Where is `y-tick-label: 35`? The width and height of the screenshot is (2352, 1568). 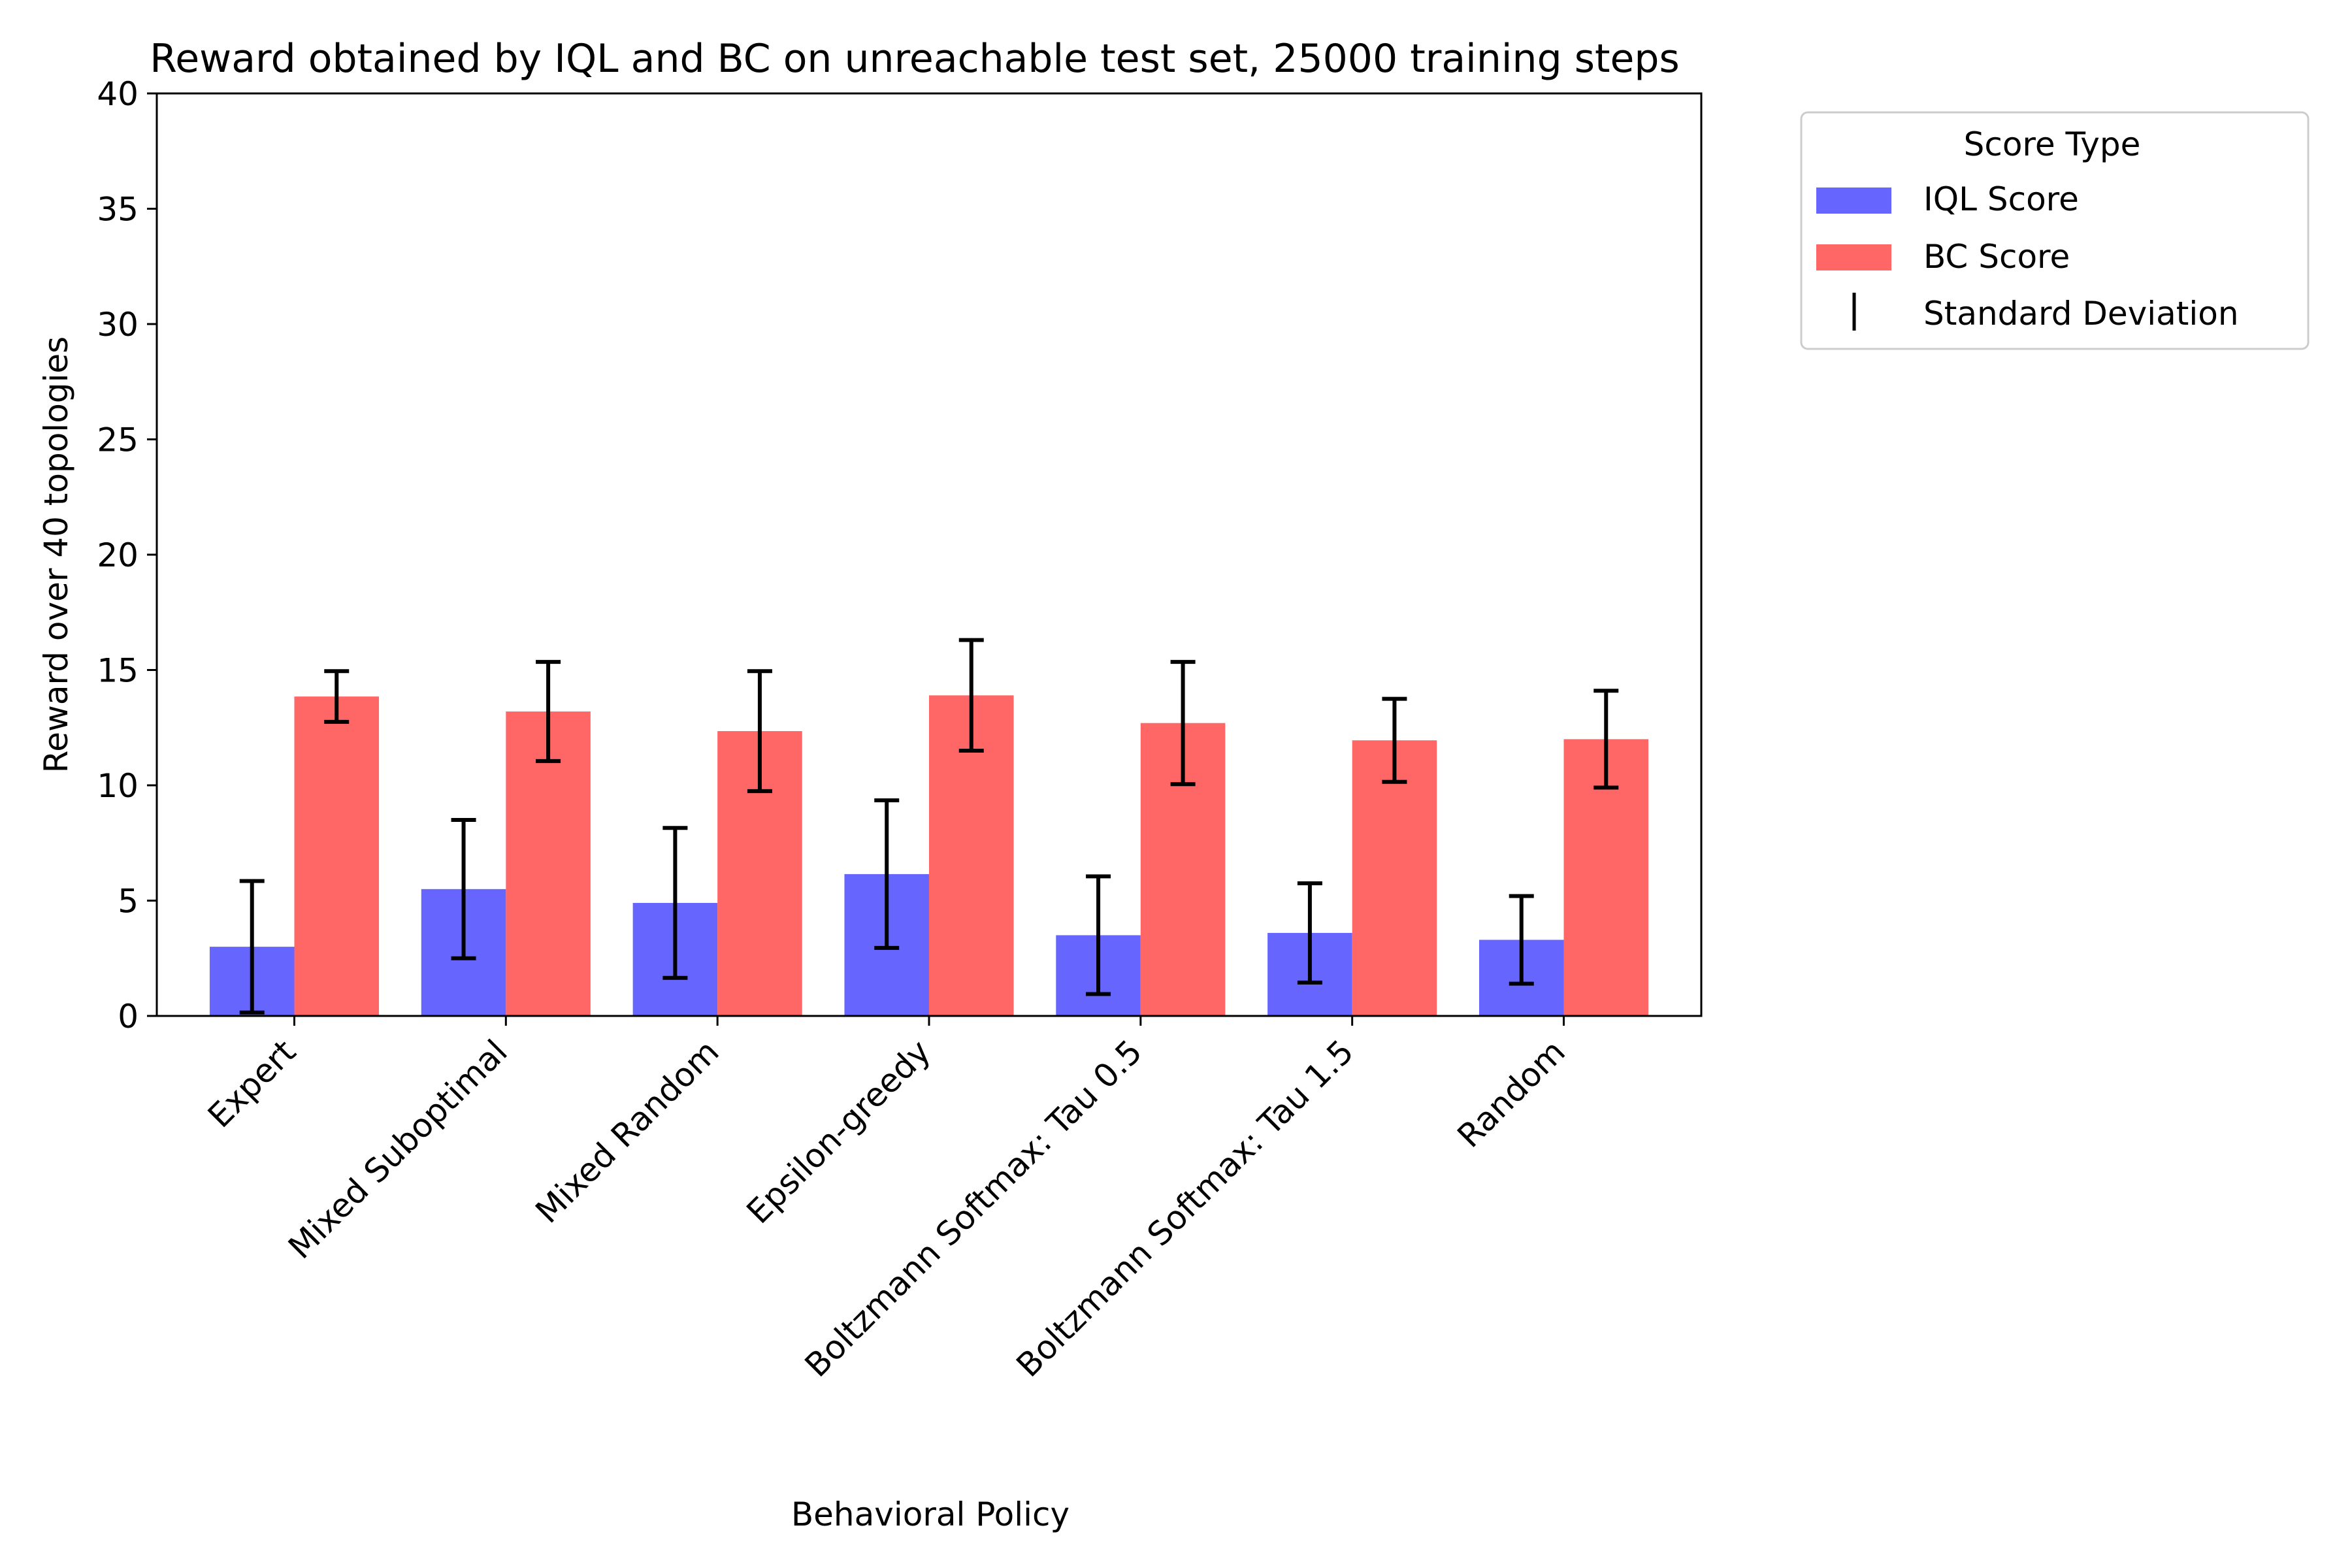 y-tick-label: 35 is located at coordinates (118, 210).